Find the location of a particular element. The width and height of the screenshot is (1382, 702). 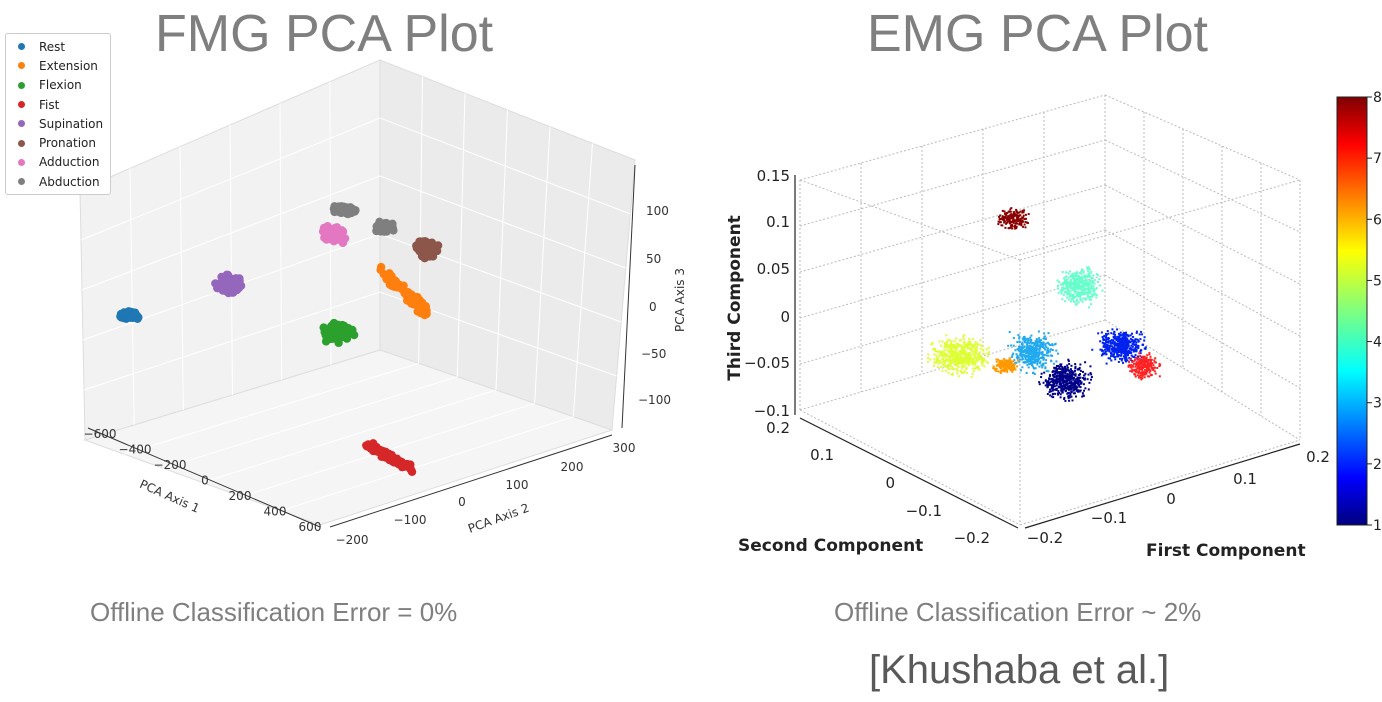

legend-label: Fist is located at coordinates (49, 104).